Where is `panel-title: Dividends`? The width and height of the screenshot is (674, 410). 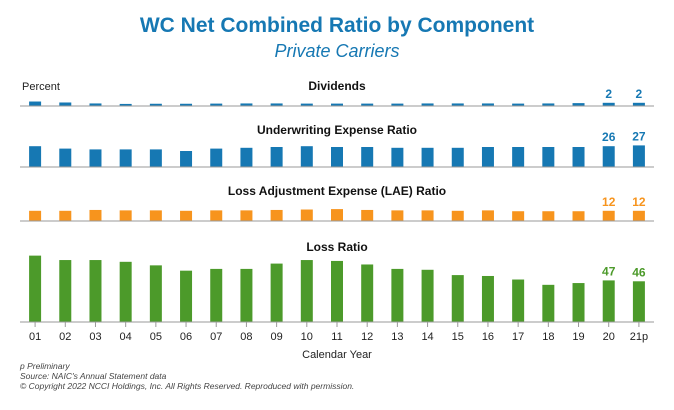 panel-title: Dividends is located at coordinates (337, 86).